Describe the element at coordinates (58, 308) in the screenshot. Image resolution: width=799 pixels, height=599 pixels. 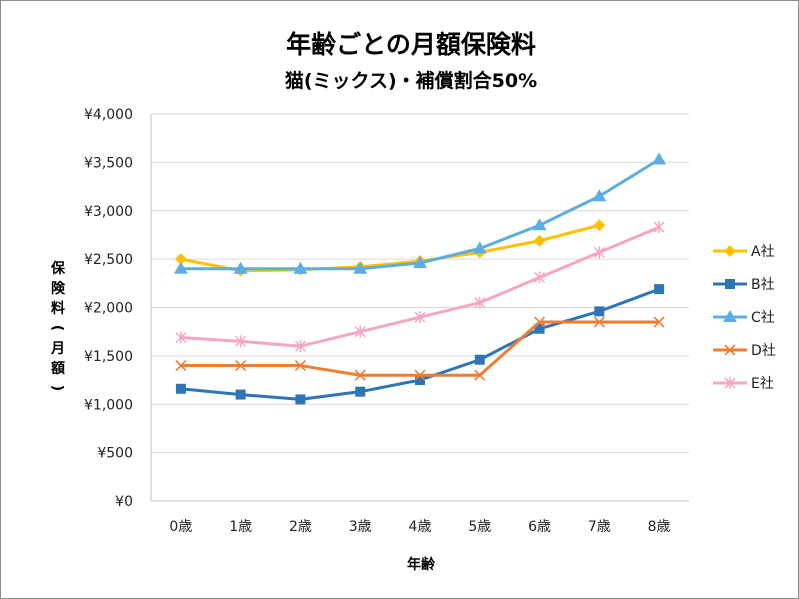
I see `y-axis-title-char: 料` at that location.